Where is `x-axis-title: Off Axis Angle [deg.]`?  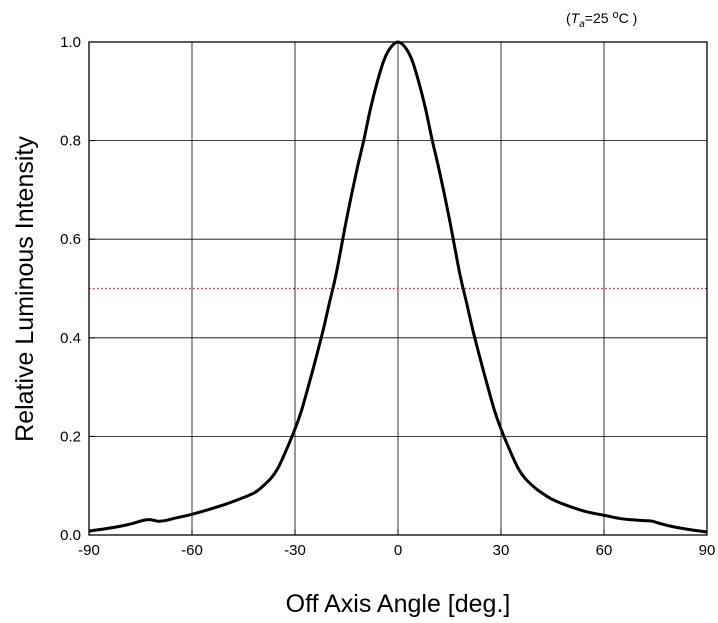
x-axis-title: Off Axis Angle [deg.] is located at coordinates (398, 604).